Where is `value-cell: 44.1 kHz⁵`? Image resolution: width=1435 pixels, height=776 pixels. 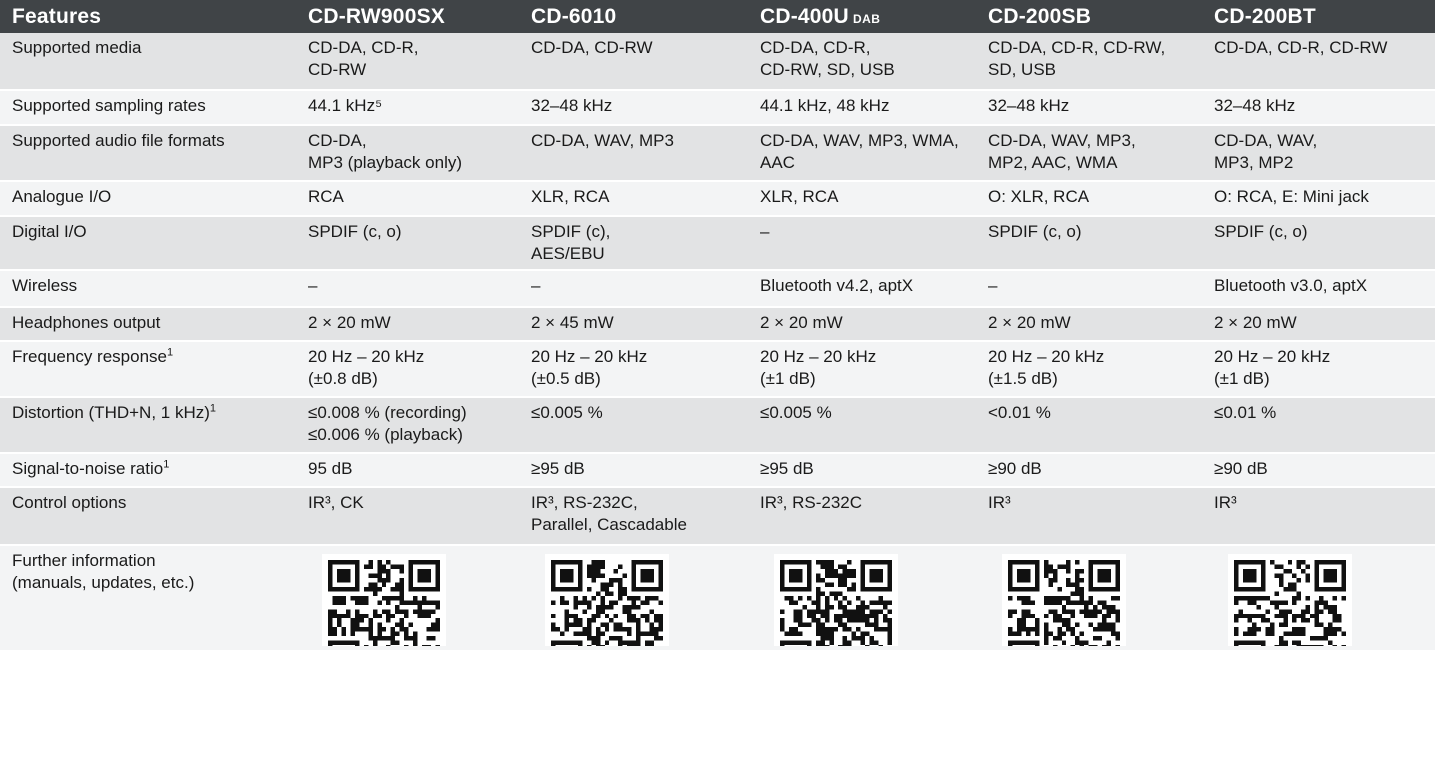
value-cell: 44.1 kHz⁵ is located at coordinates (407, 108).